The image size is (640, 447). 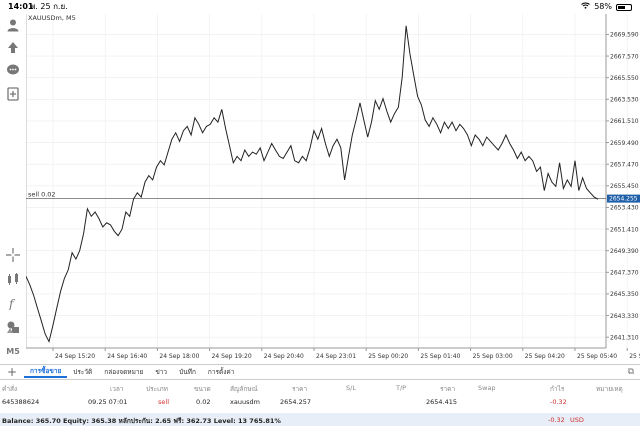 What do you see at coordinates (624, 121) in the screenshot?
I see `price-tick-label: 2661.510` at bounding box center [624, 121].